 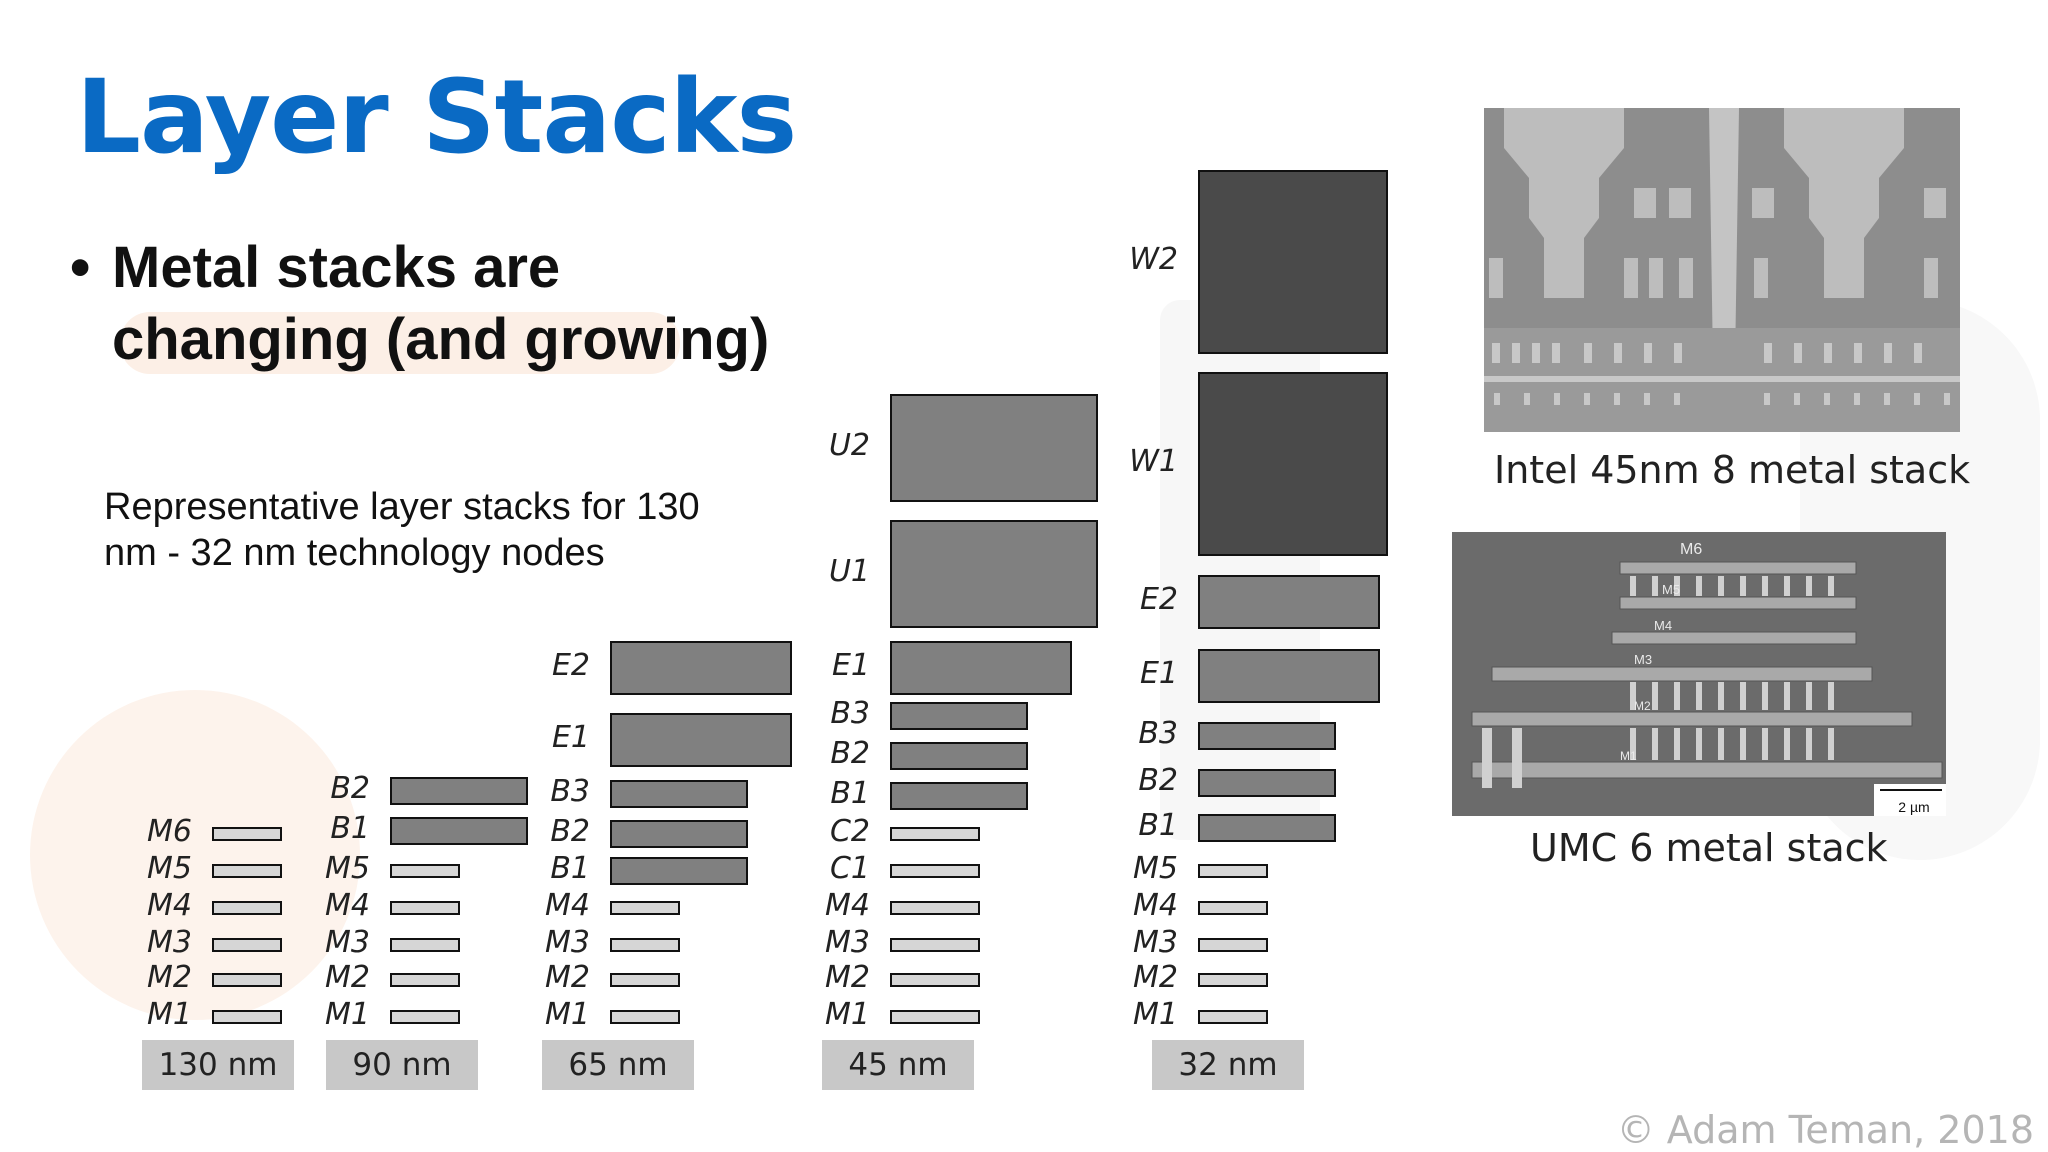 I want to click on node-label-65nm: 65 nm, so click(x=618, y=1065).